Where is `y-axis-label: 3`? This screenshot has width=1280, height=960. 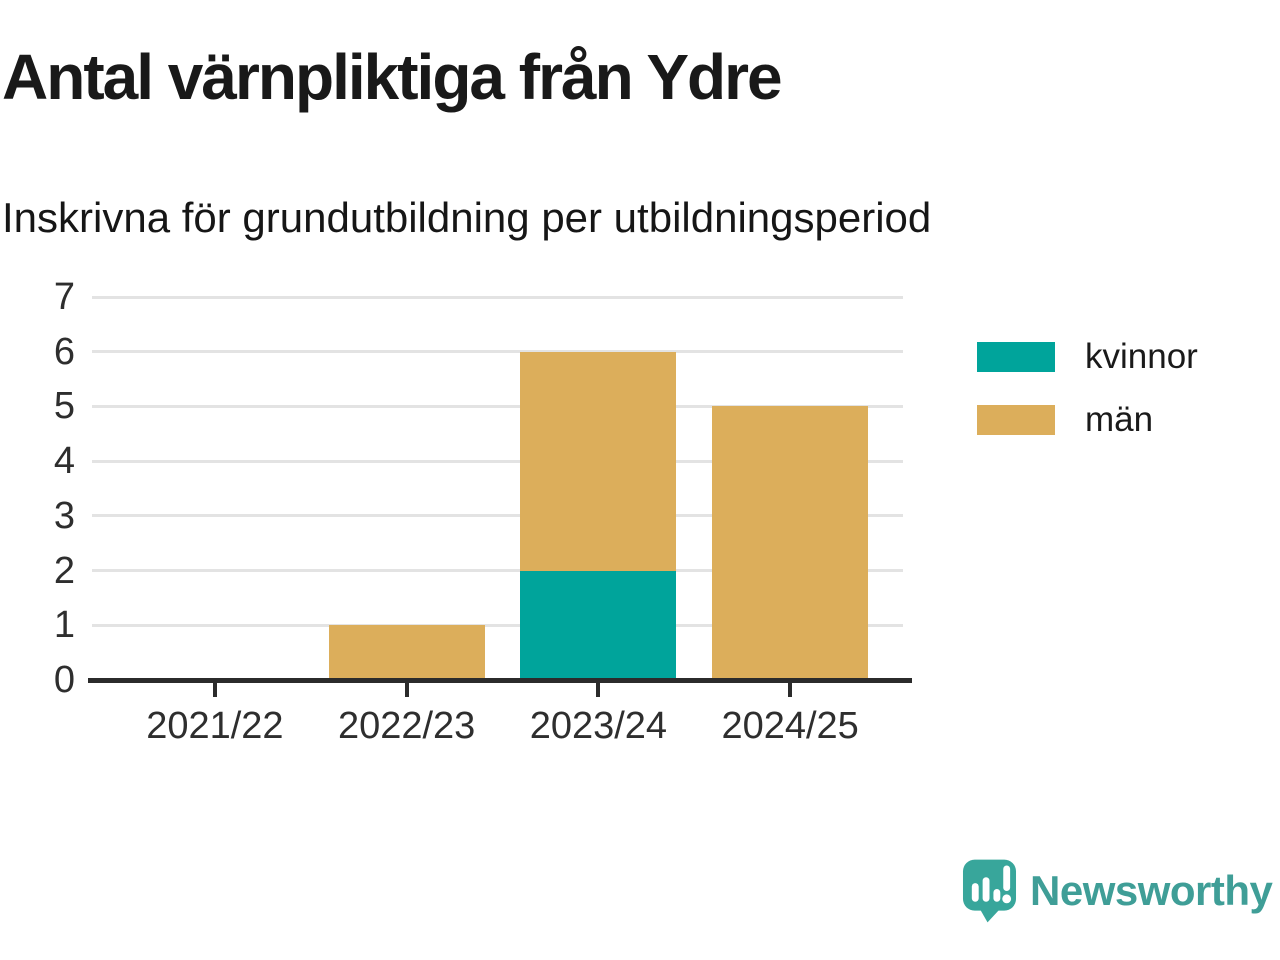
y-axis-label: 3 is located at coordinates (64, 515).